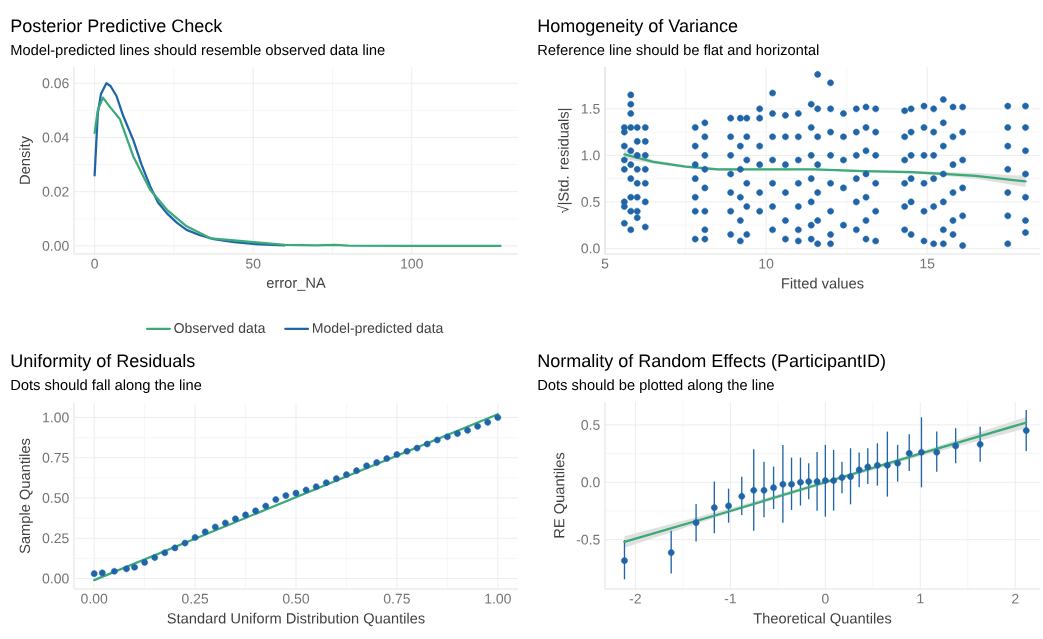 The image size is (1043, 639). I want to click on x-tick-label: 15, so click(927, 263).